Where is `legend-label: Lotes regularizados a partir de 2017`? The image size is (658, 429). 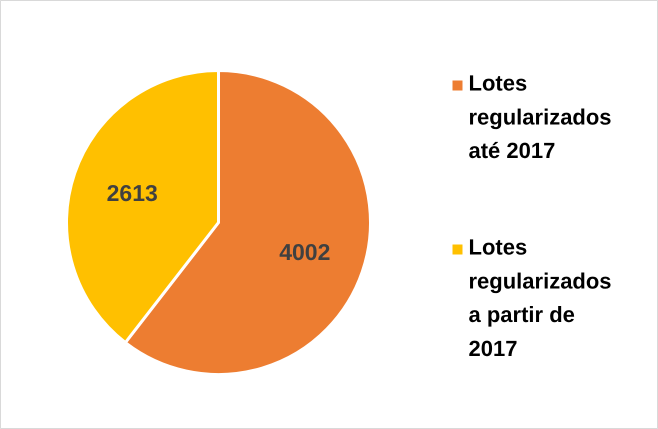 legend-label: Lotes regularizados a partir de 2017 is located at coordinates (540, 297).